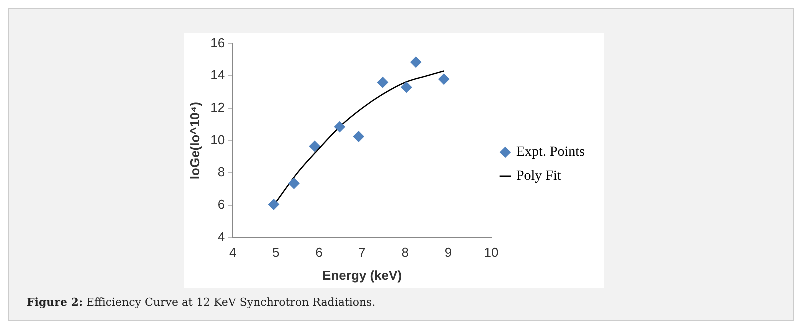 The image size is (802, 329). Describe the element at coordinates (218, 140) in the screenshot. I see `y-tick-label: 10` at that location.